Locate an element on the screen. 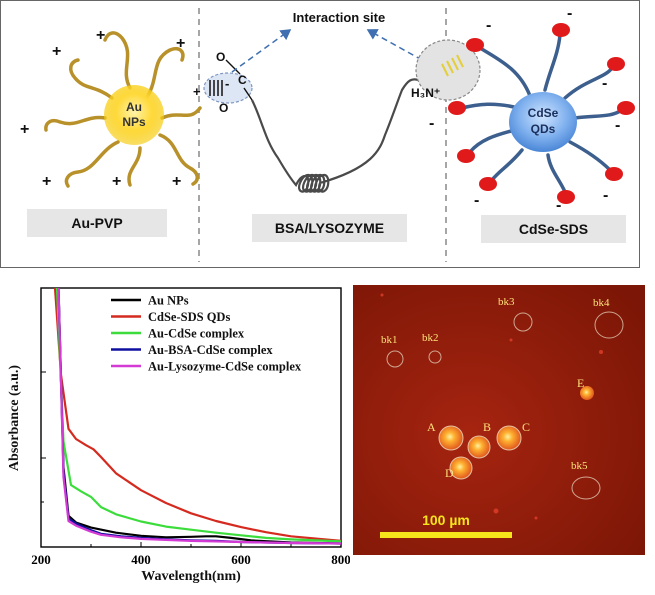 This screenshot has width=655, height=595. label-E: E is located at coordinates (580, 383).